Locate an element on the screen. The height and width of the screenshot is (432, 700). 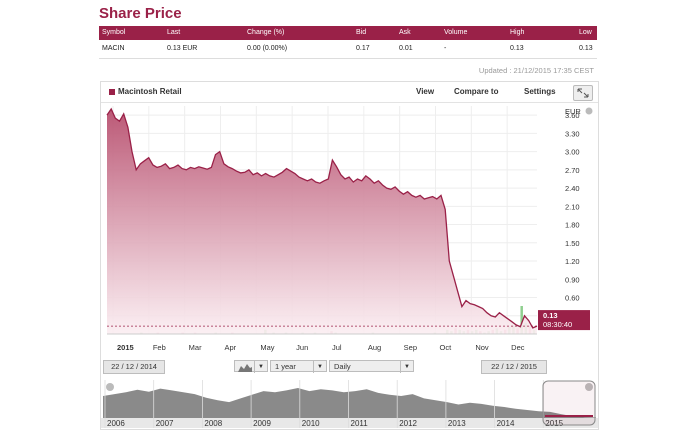
navigator-year-label: 2015 is located at coordinates (554, 423).